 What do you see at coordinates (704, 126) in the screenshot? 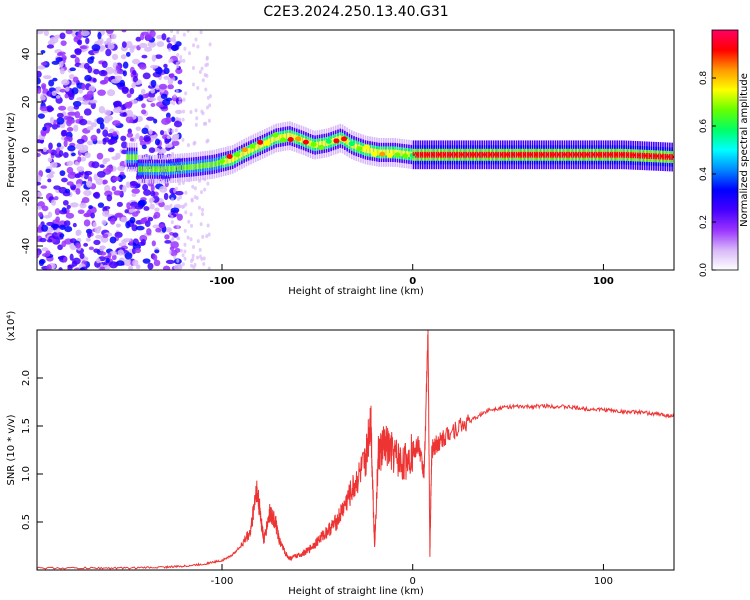
I see `colorbar-tick-label: 0.6` at bounding box center [704, 126].